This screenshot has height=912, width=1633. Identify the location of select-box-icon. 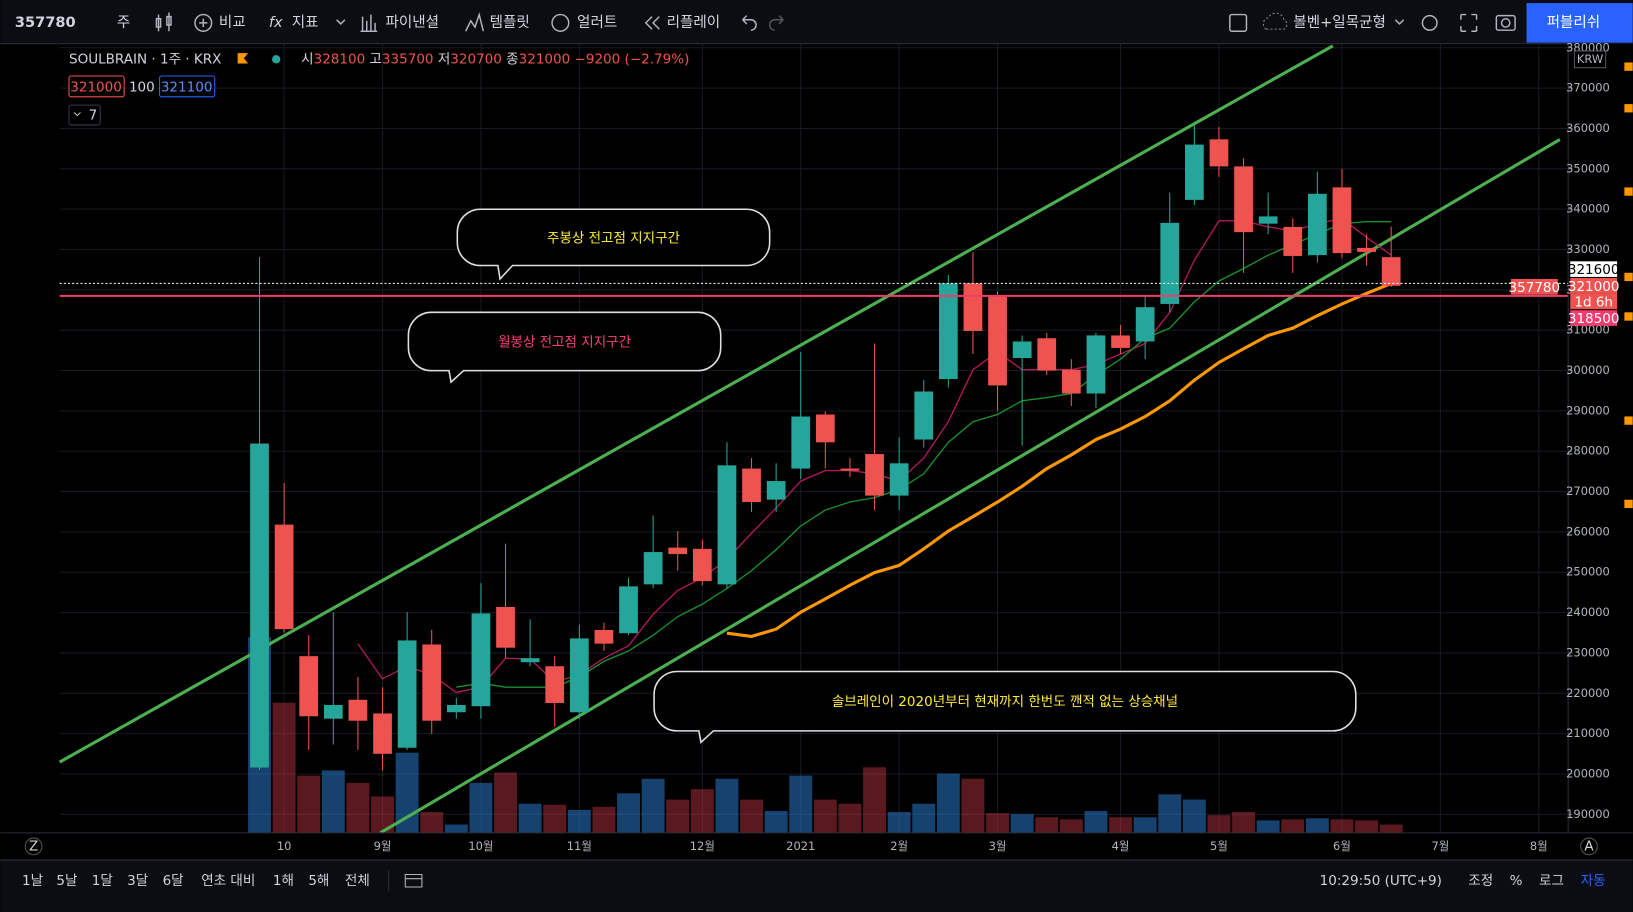
(1238, 22).